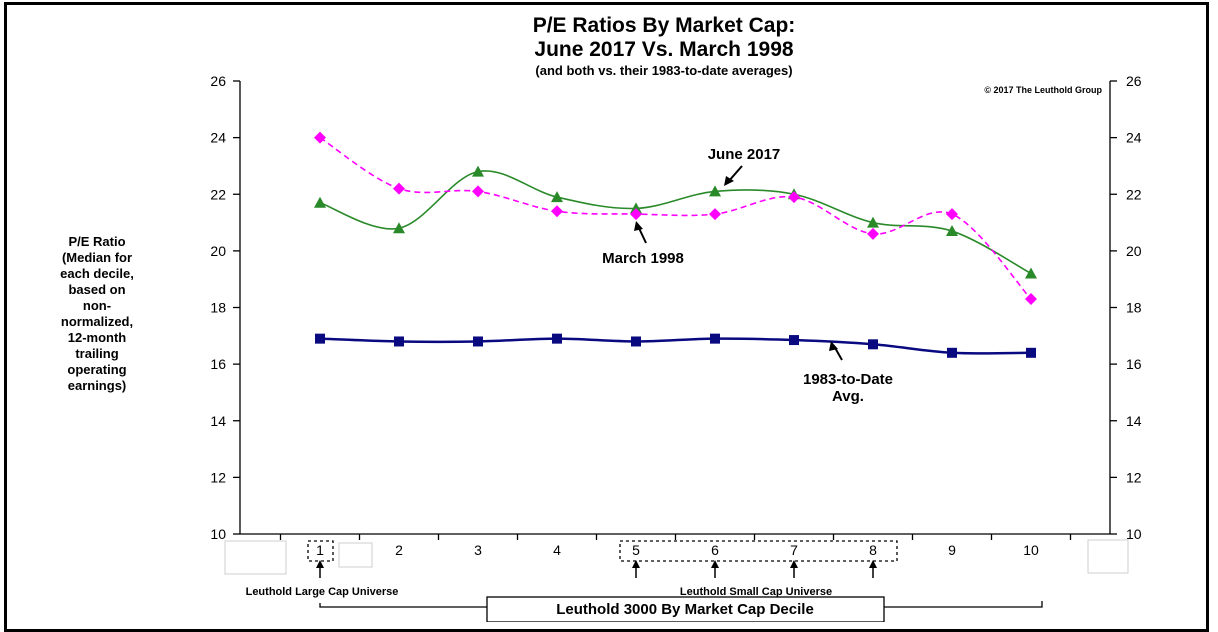 The height and width of the screenshot is (632, 1218). I want to click on x-tick-label: 2, so click(399, 550).